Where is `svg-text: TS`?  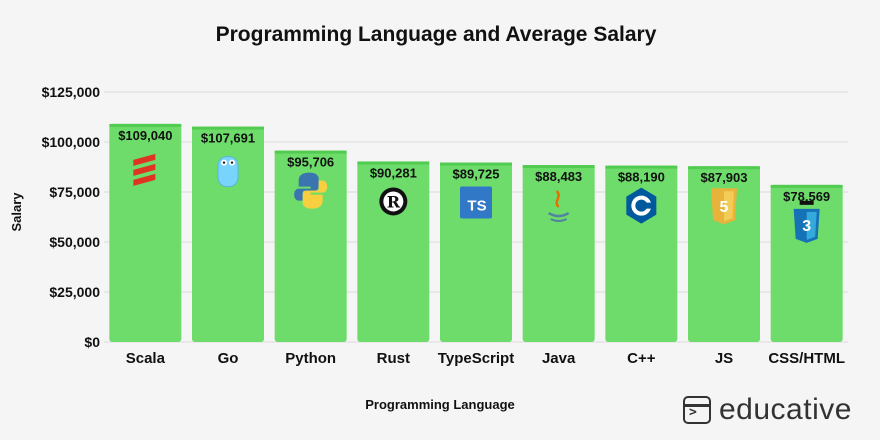
svg-text: TS is located at coordinates (476, 206).